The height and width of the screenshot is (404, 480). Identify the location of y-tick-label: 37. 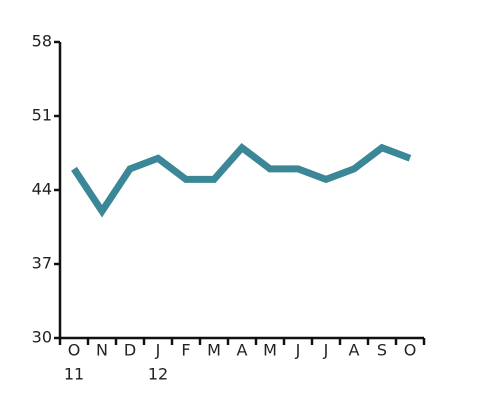
(42, 263).